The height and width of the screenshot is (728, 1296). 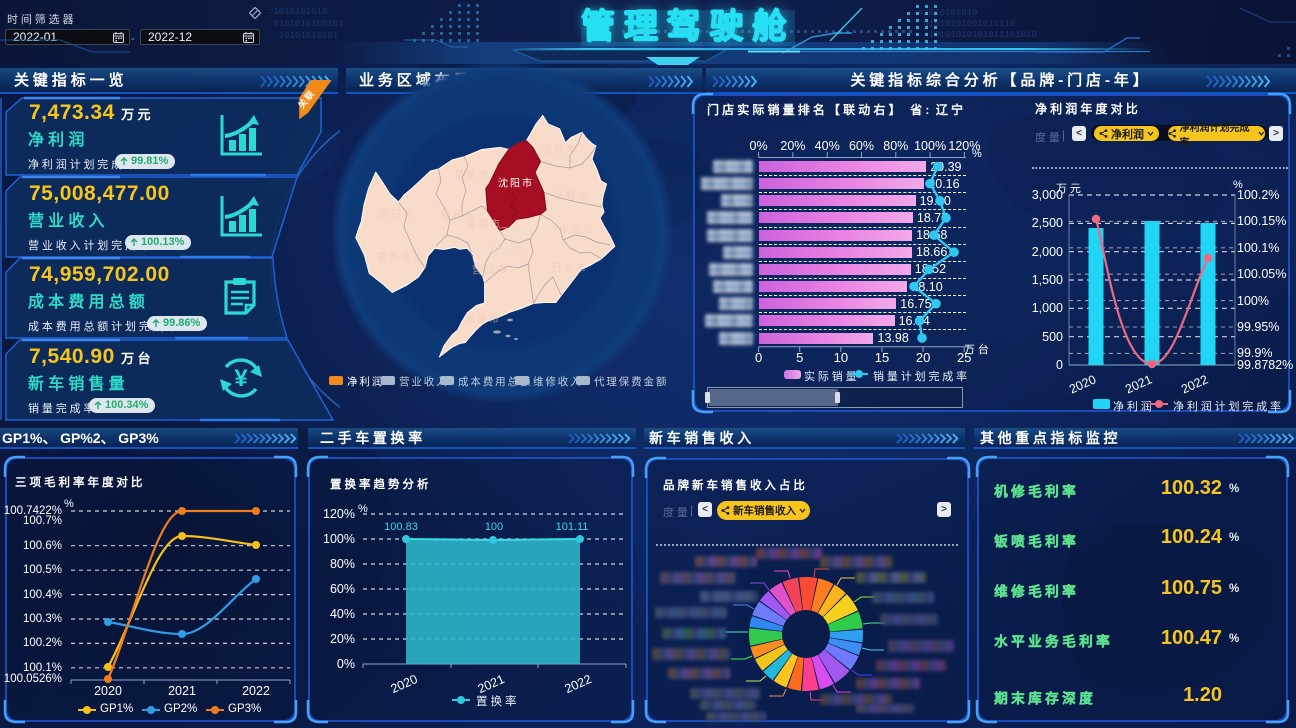 What do you see at coordinates (577, 230) in the screenshot?
I see `svg-text: 本溪市` at bounding box center [577, 230].